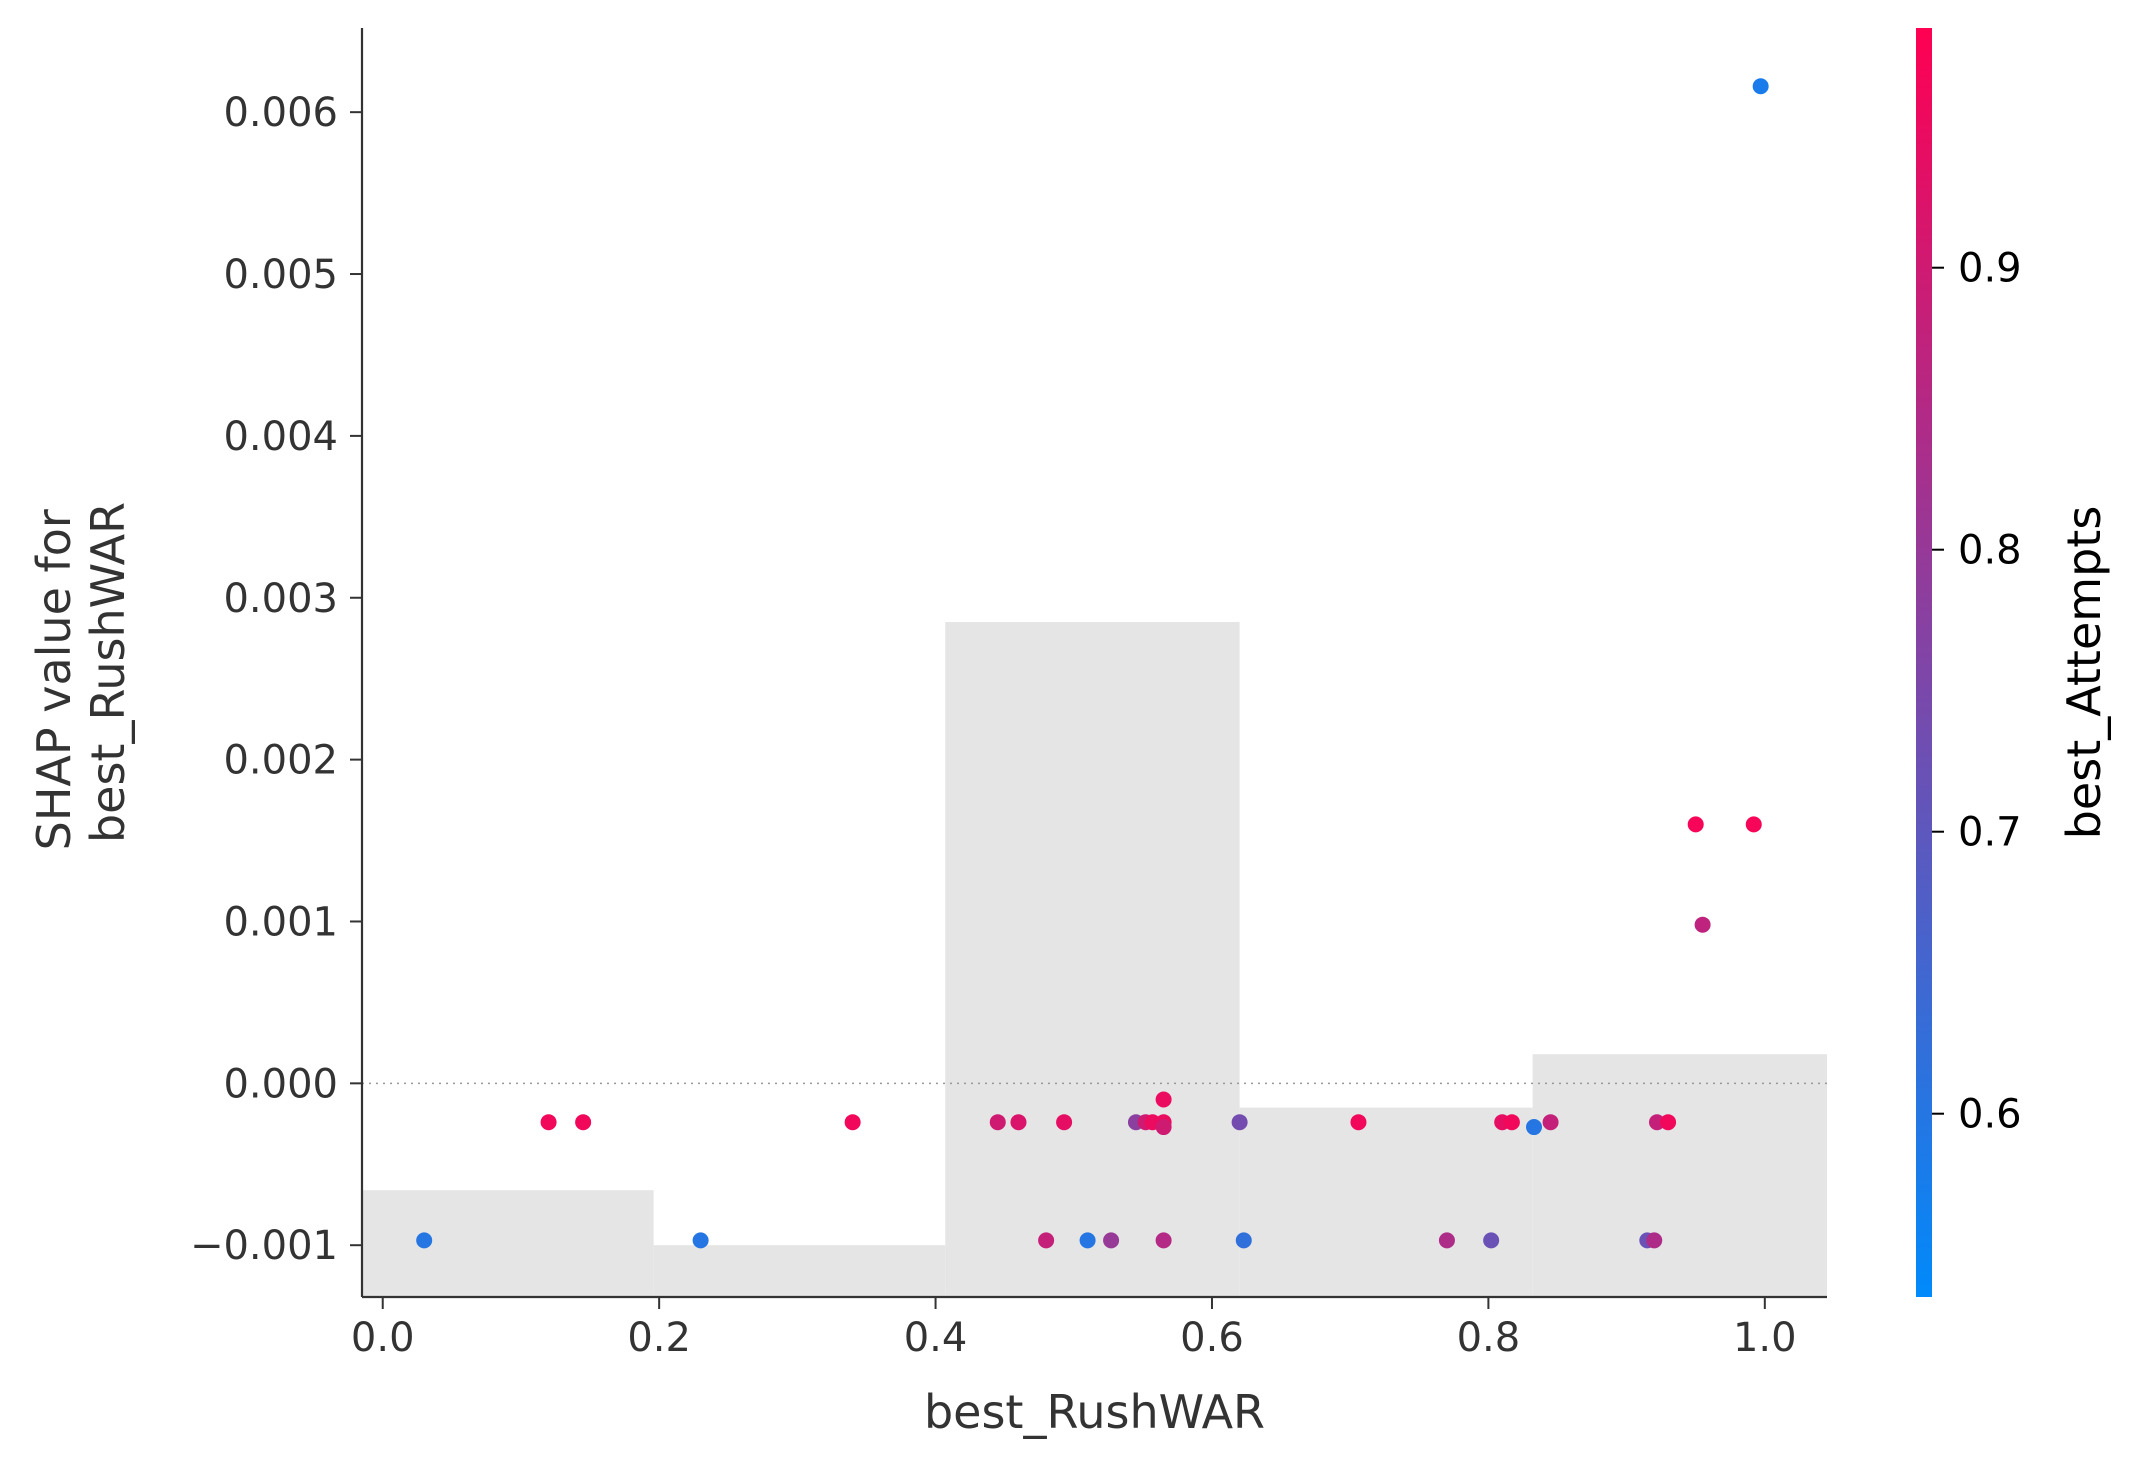 The height and width of the screenshot is (1473, 2132). Describe the element at coordinates (108, 672) in the screenshot. I see `y-axis-label-line-2: best_RushWAR` at that location.